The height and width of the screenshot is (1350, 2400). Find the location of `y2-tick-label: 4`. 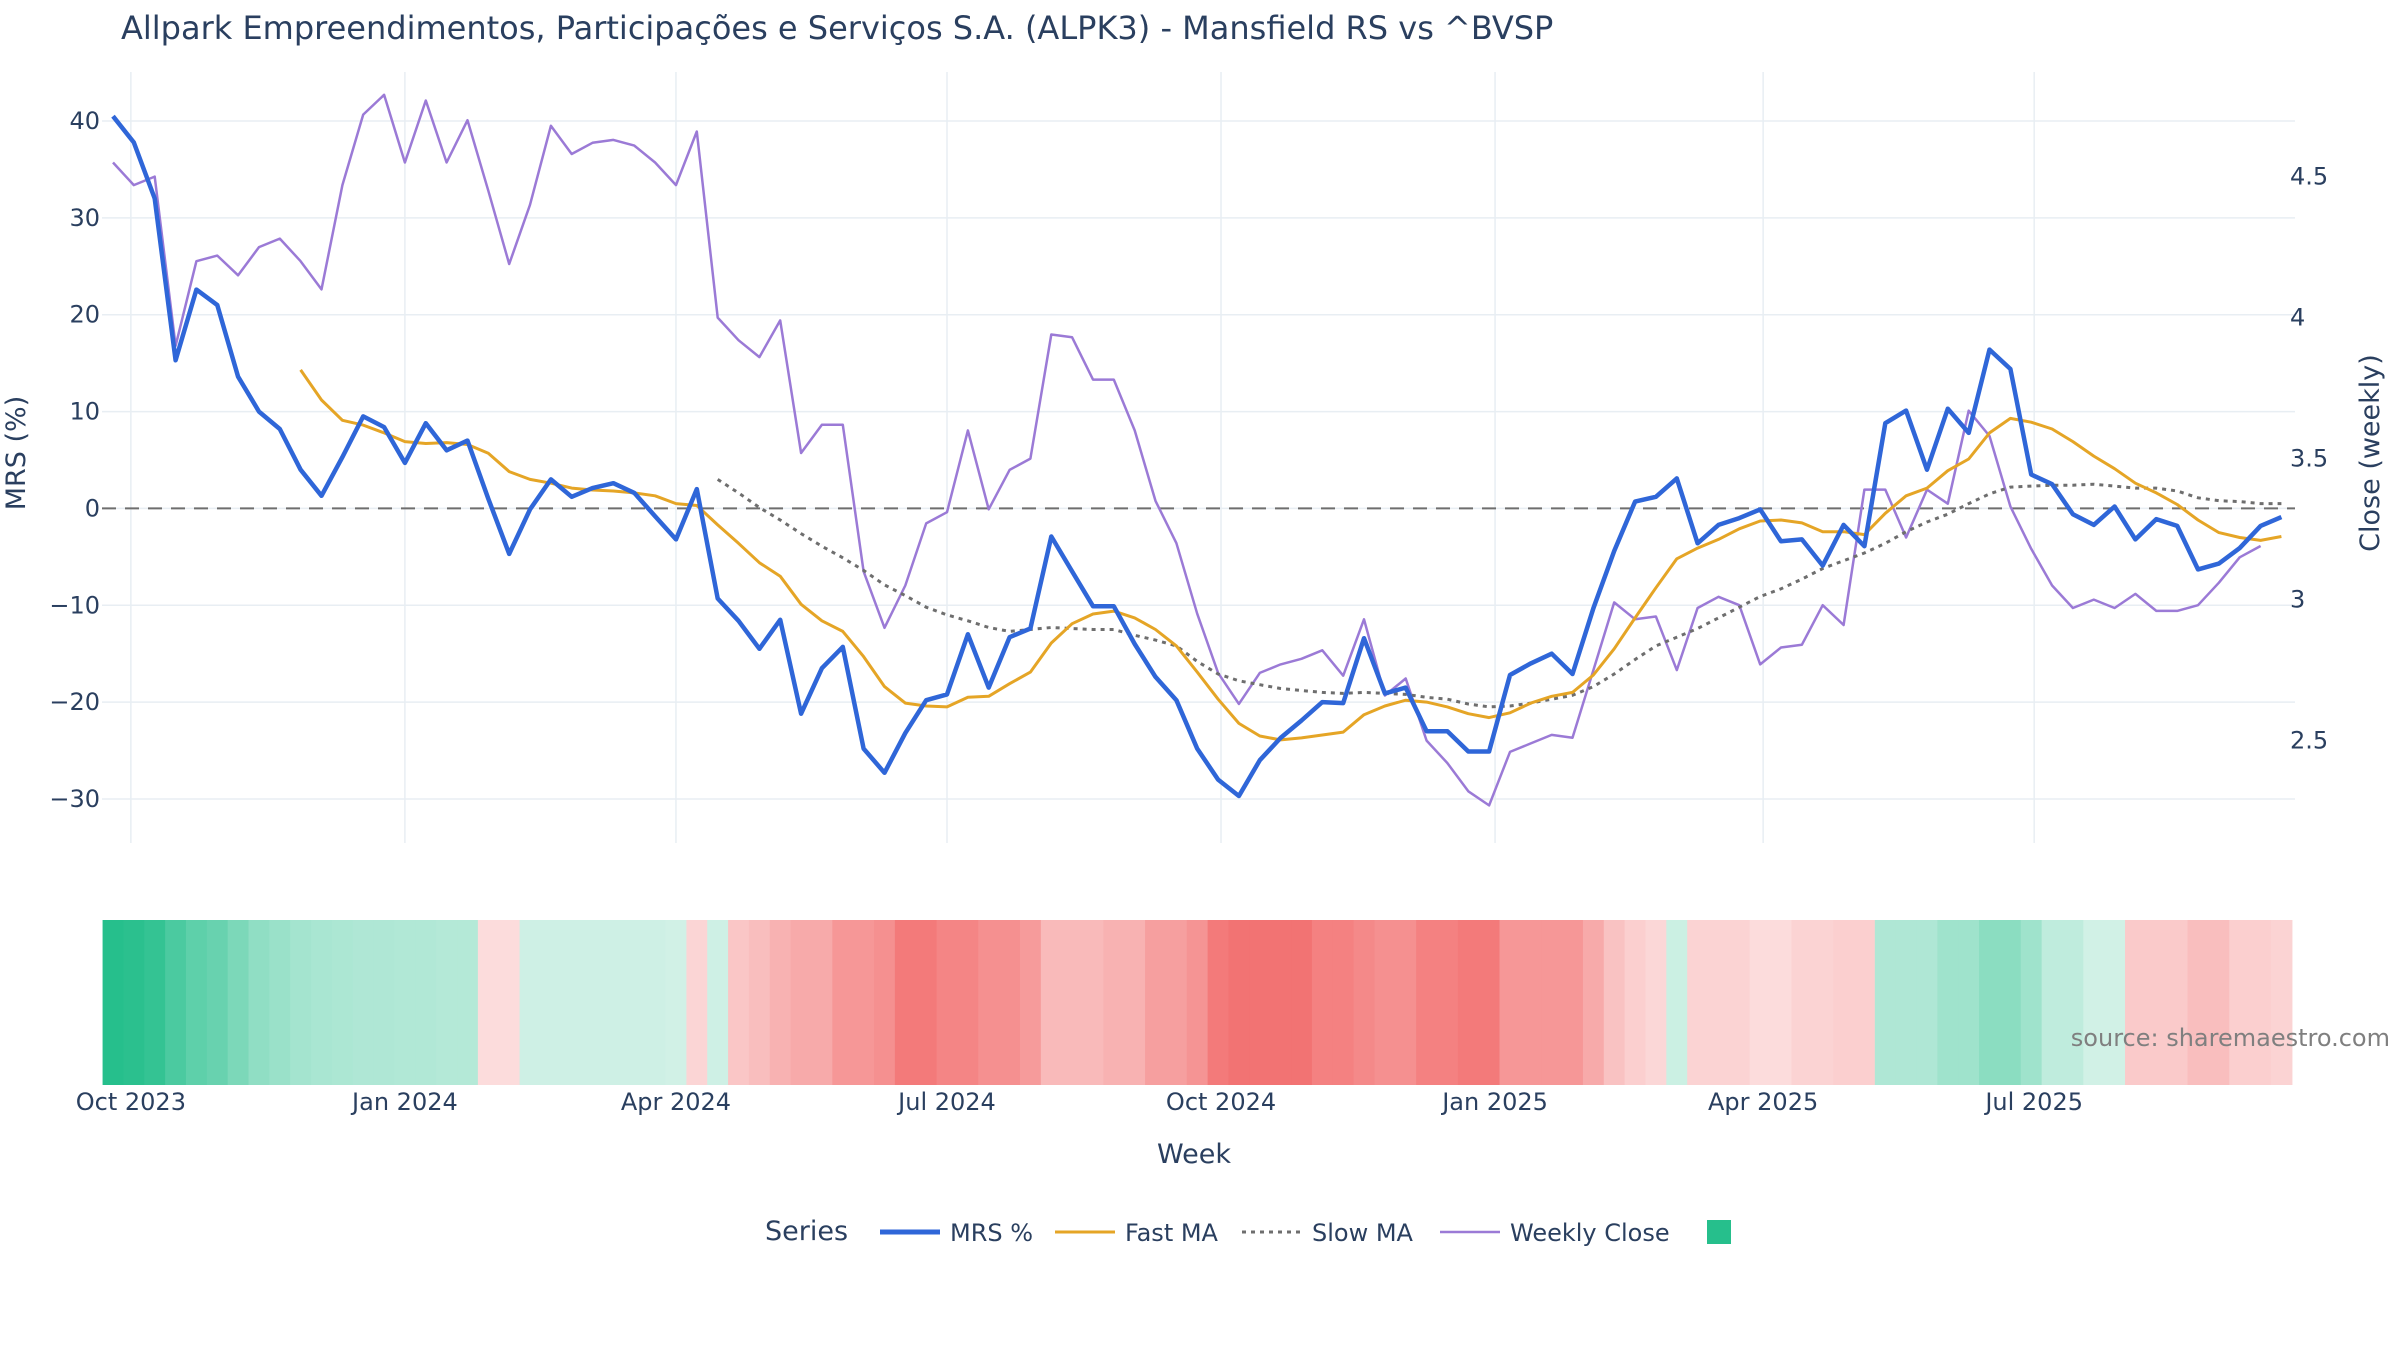

y2-tick-label: 4 is located at coordinates (2297, 318).